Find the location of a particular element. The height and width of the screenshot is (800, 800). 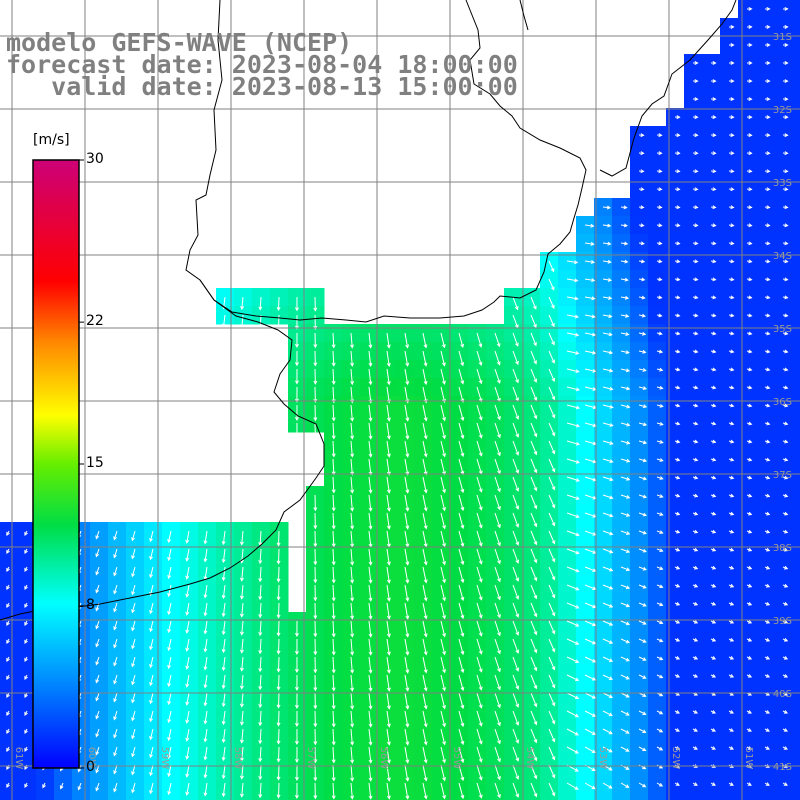

wind-speed-cell is located at coordinates (675, 796).